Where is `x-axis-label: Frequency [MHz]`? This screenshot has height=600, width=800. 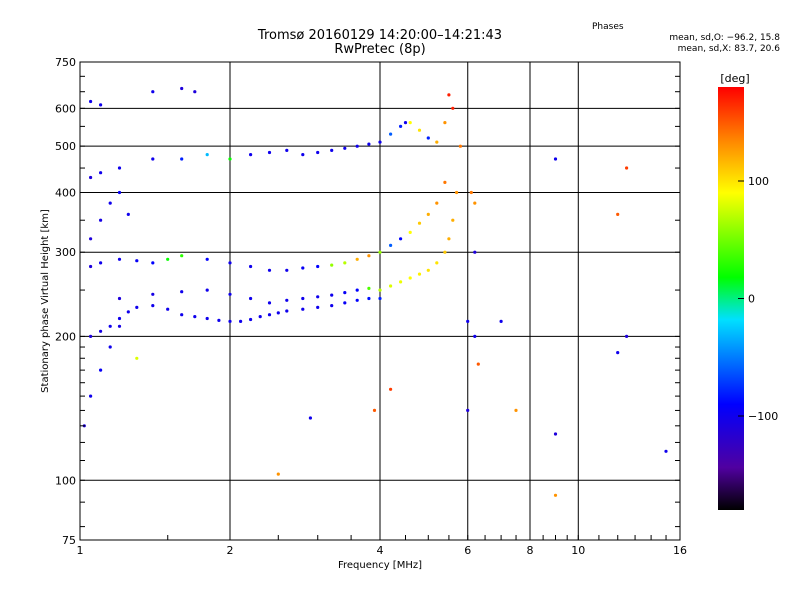 x-axis-label: Frequency [MHz] is located at coordinates (380, 565).